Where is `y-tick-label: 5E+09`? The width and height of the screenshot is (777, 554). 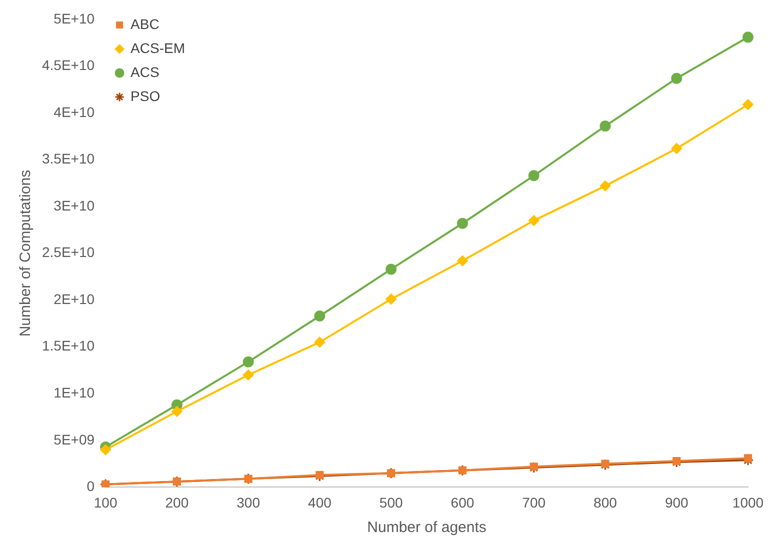
y-tick-label: 5E+09 is located at coordinates (74, 439).